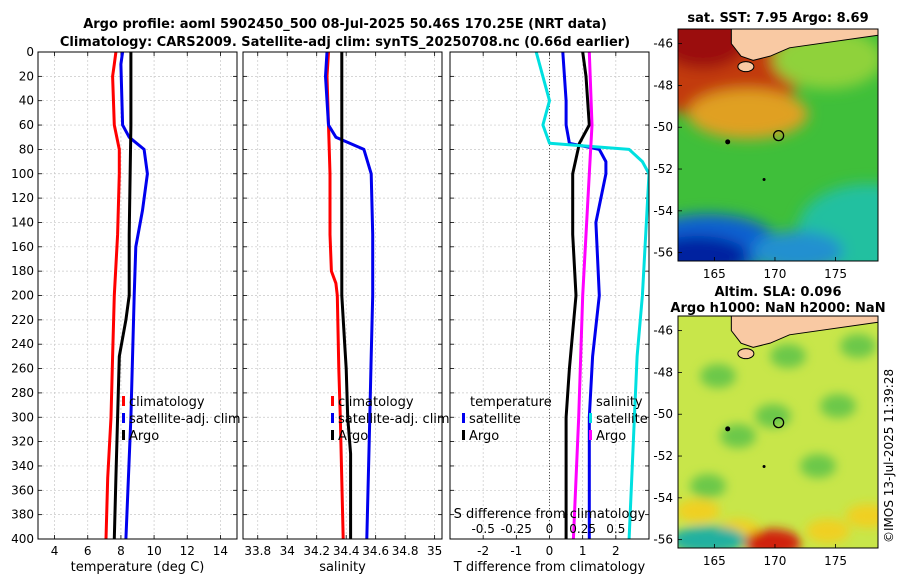  Describe the element at coordinates (346, 295) in the screenshot. I see `salinity-line-argo` at that location.